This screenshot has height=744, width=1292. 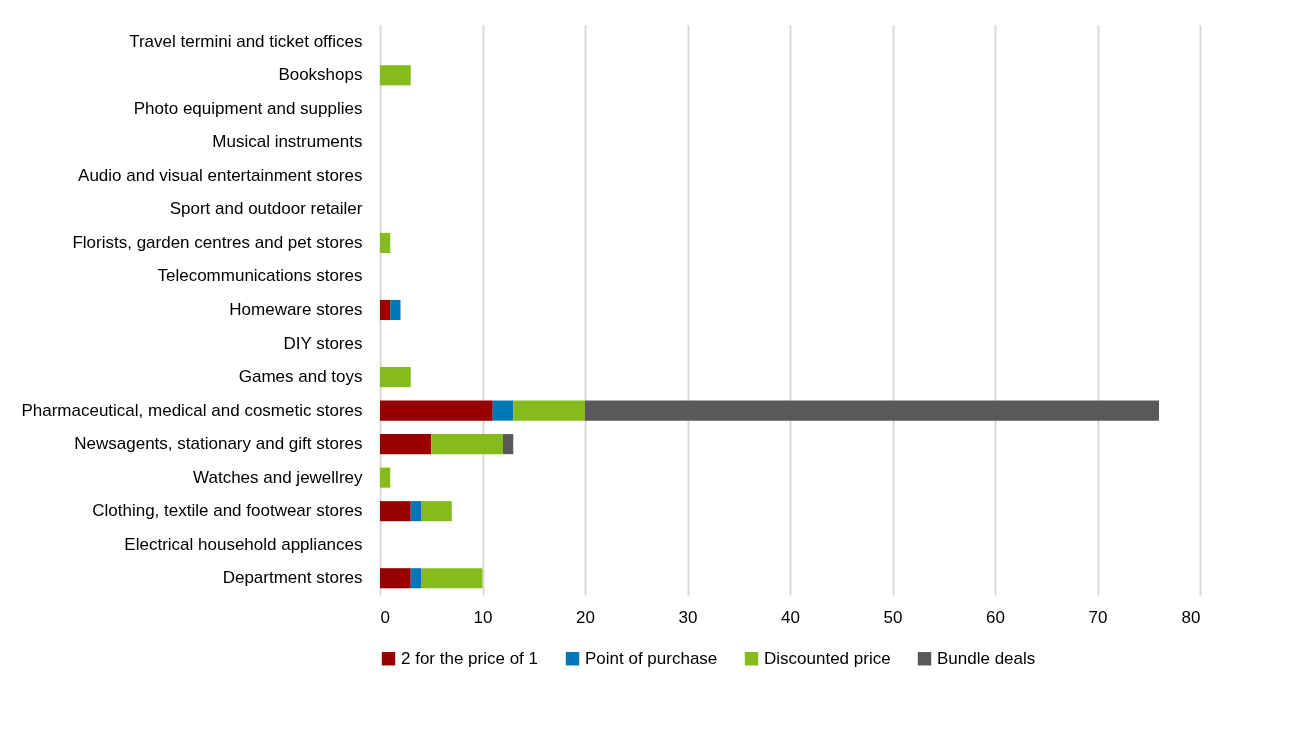 What do you see at coordinates (1191, 617) in the screenshot?
I see `x-tick-label: 80` at bounding box center [1191, 617].